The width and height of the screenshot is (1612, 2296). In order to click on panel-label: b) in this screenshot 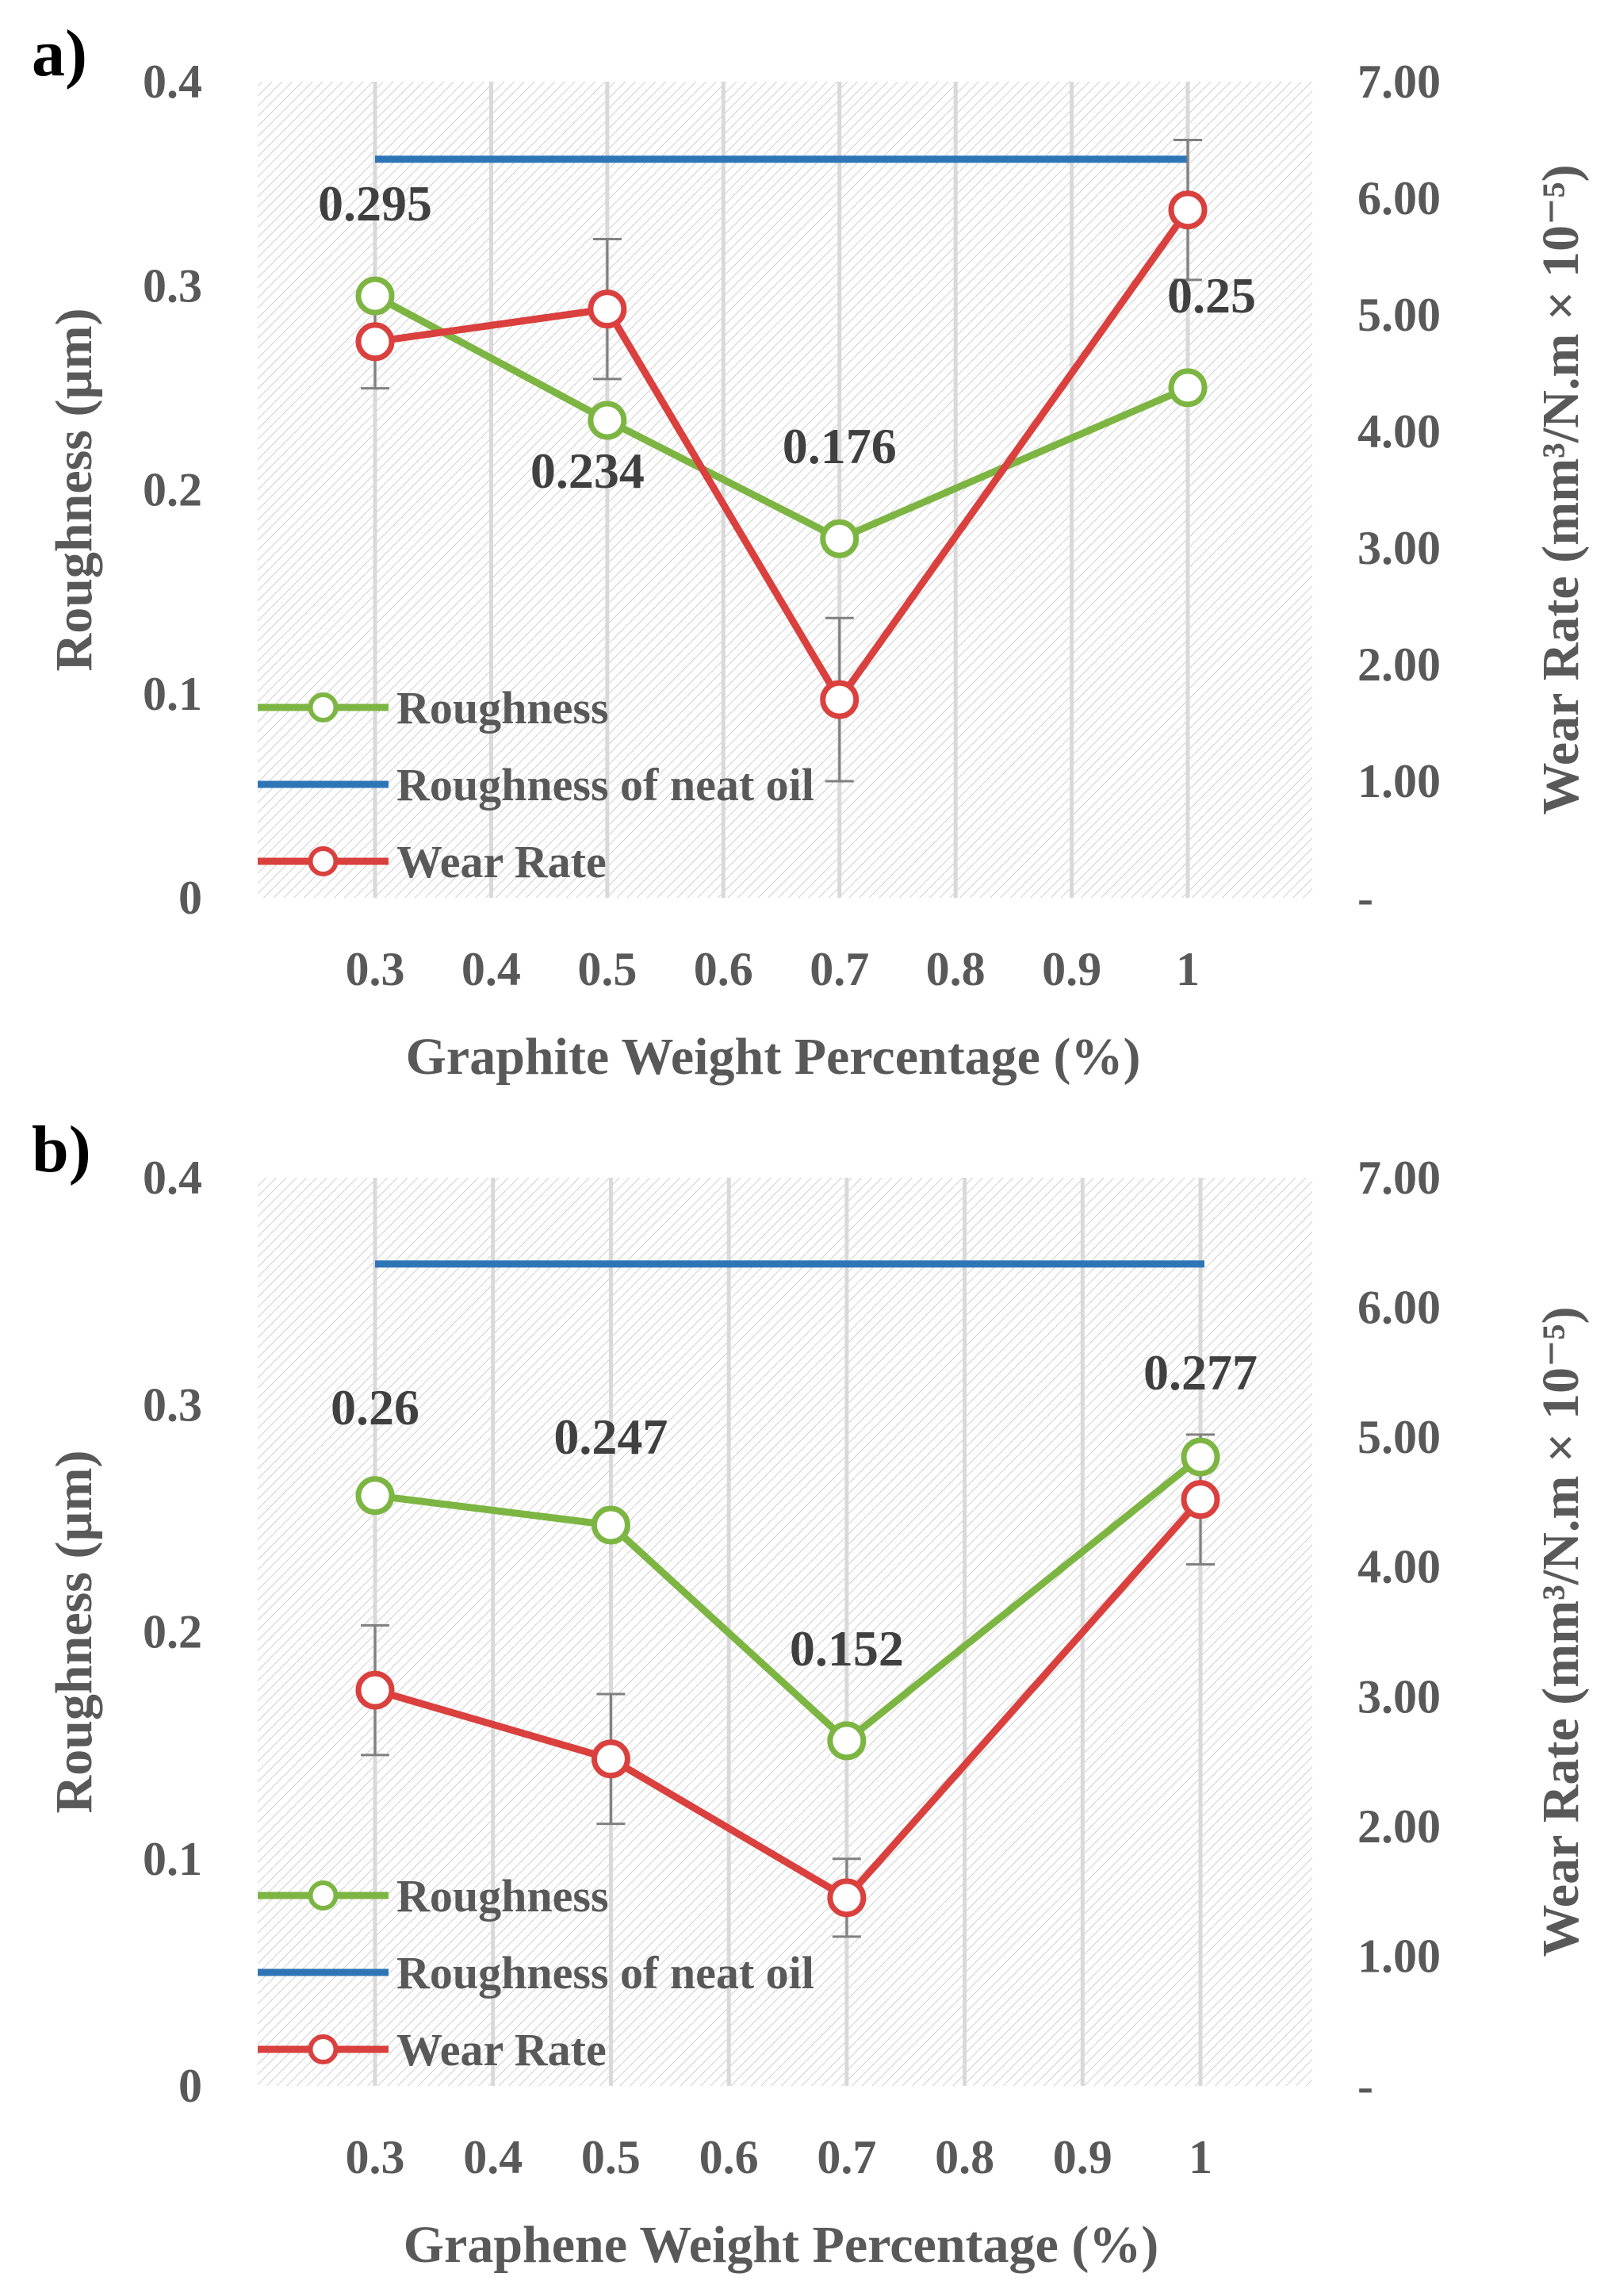, I will do `click(61, 1149)`.